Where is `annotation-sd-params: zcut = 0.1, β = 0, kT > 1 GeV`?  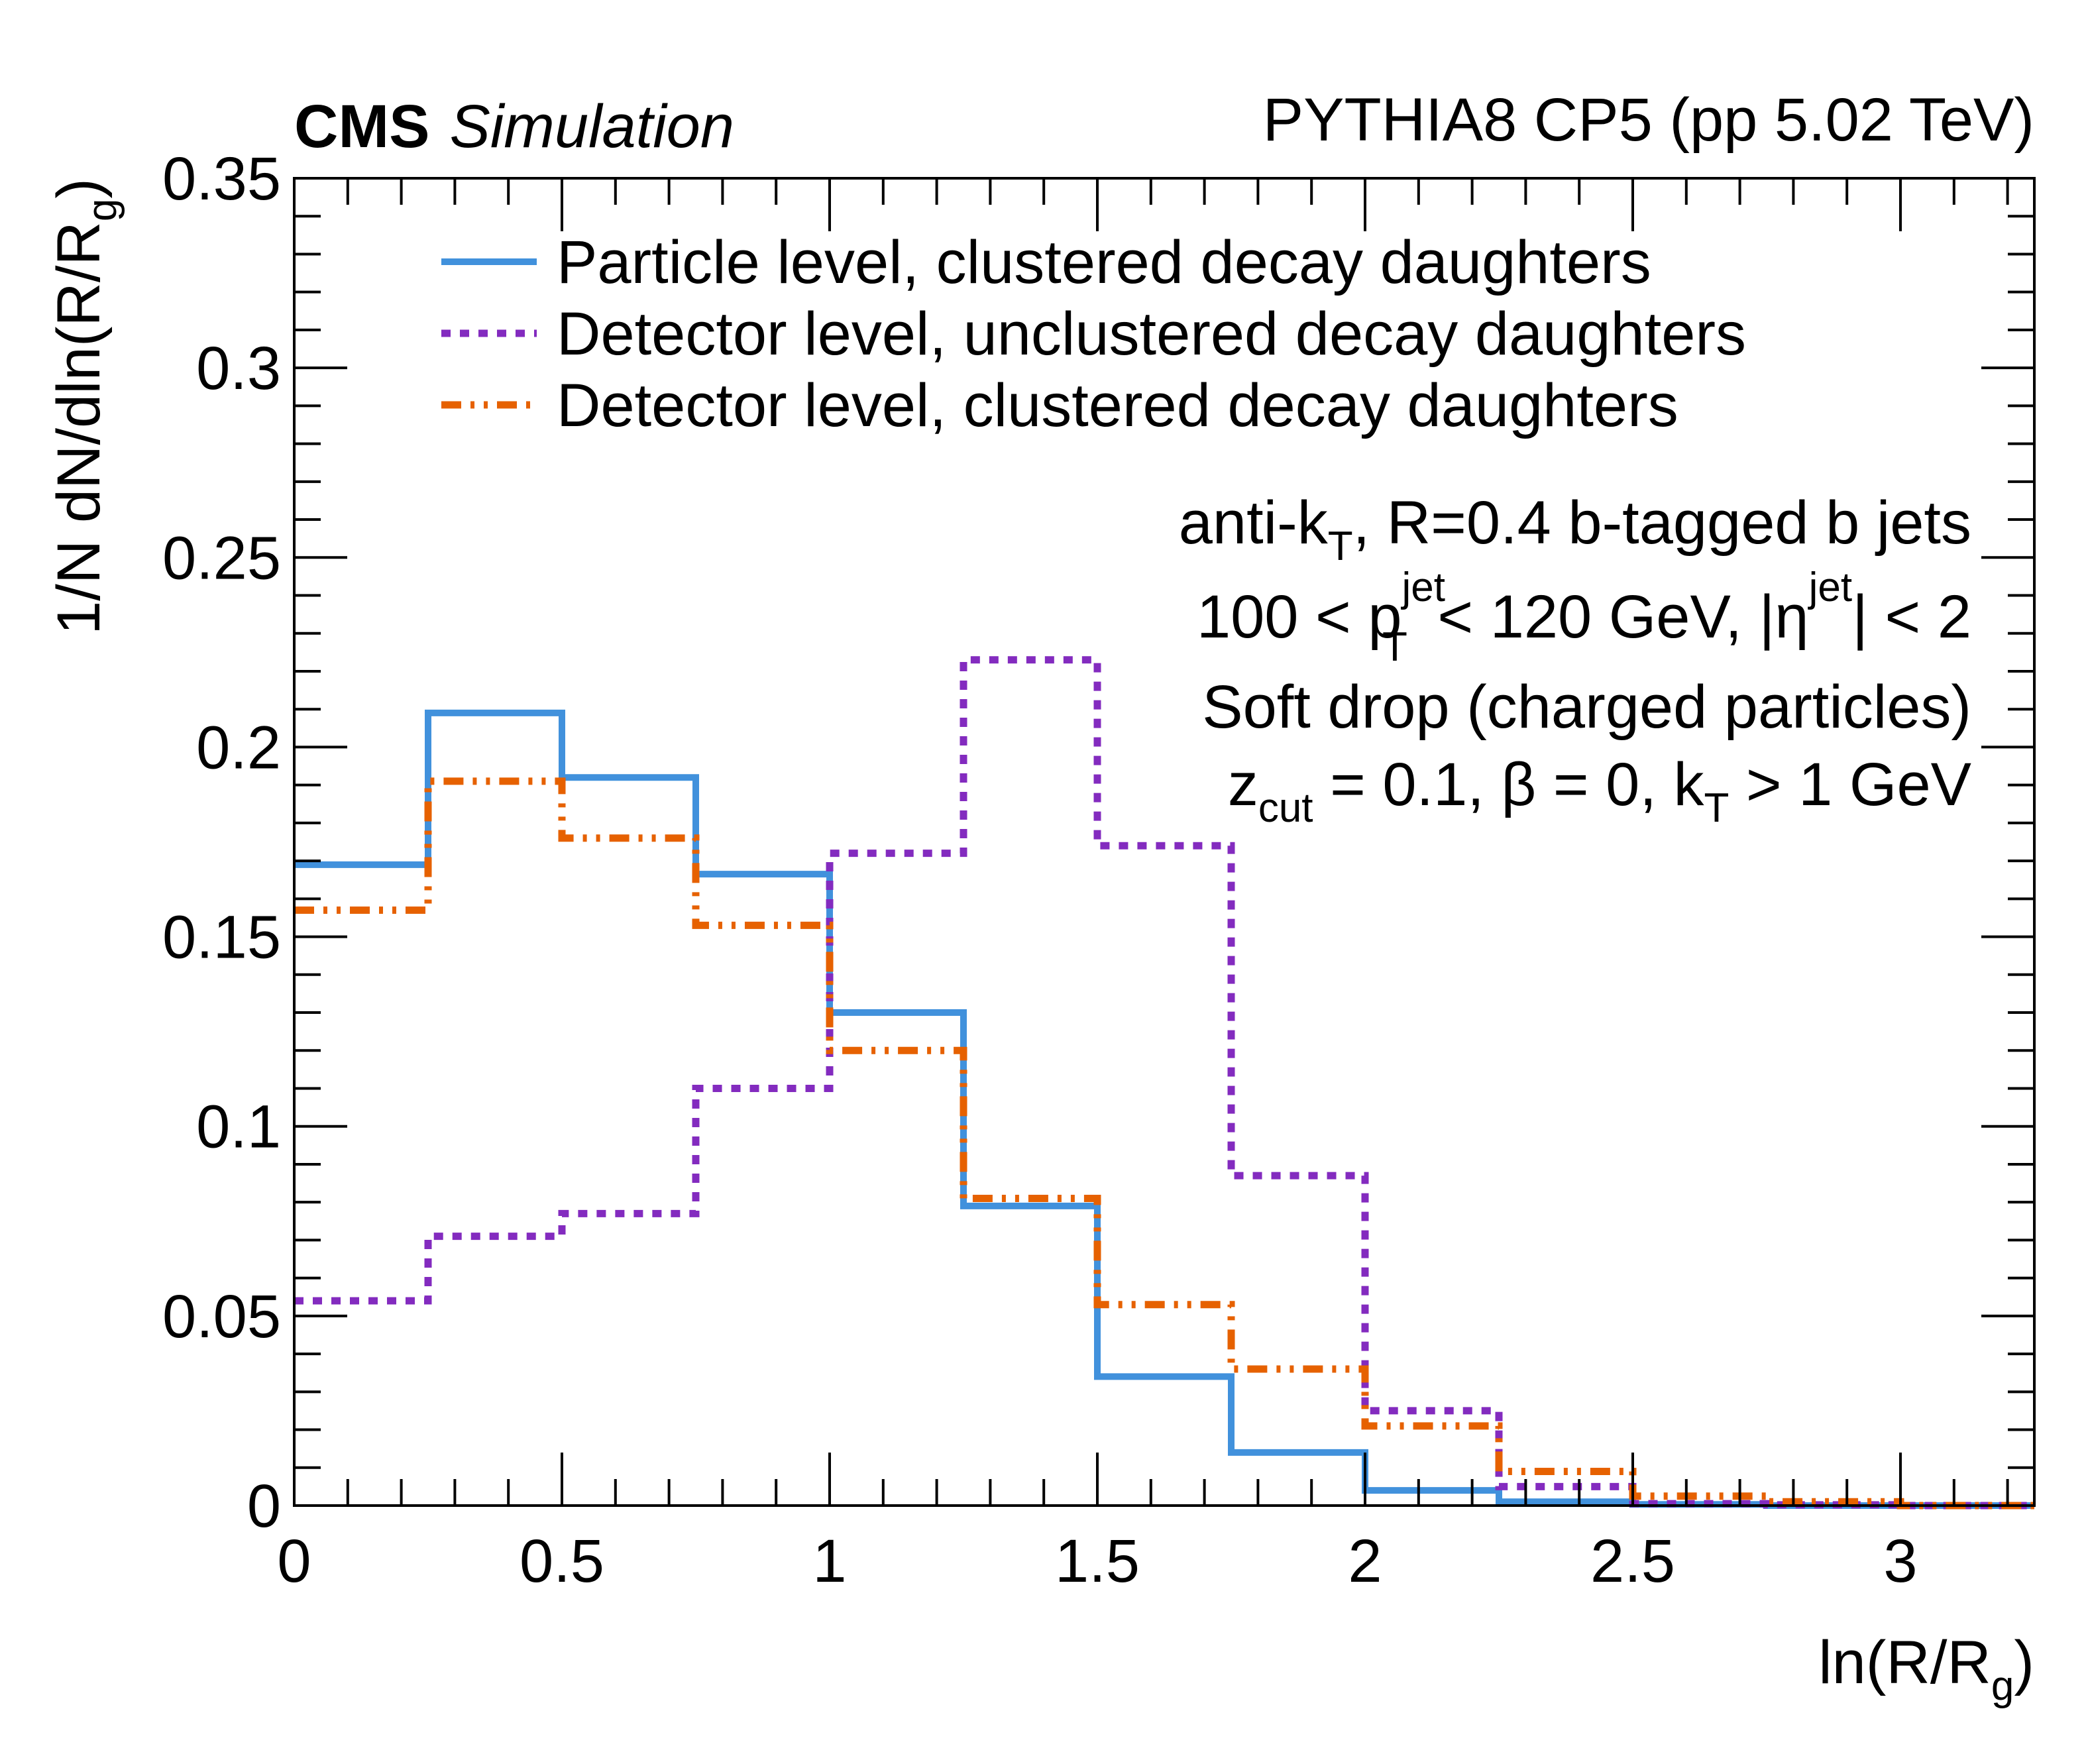 annotation-sd-params: zcut = 0.1, β = 0, kT > 1 GeV is located at coordinates (1599, 791).